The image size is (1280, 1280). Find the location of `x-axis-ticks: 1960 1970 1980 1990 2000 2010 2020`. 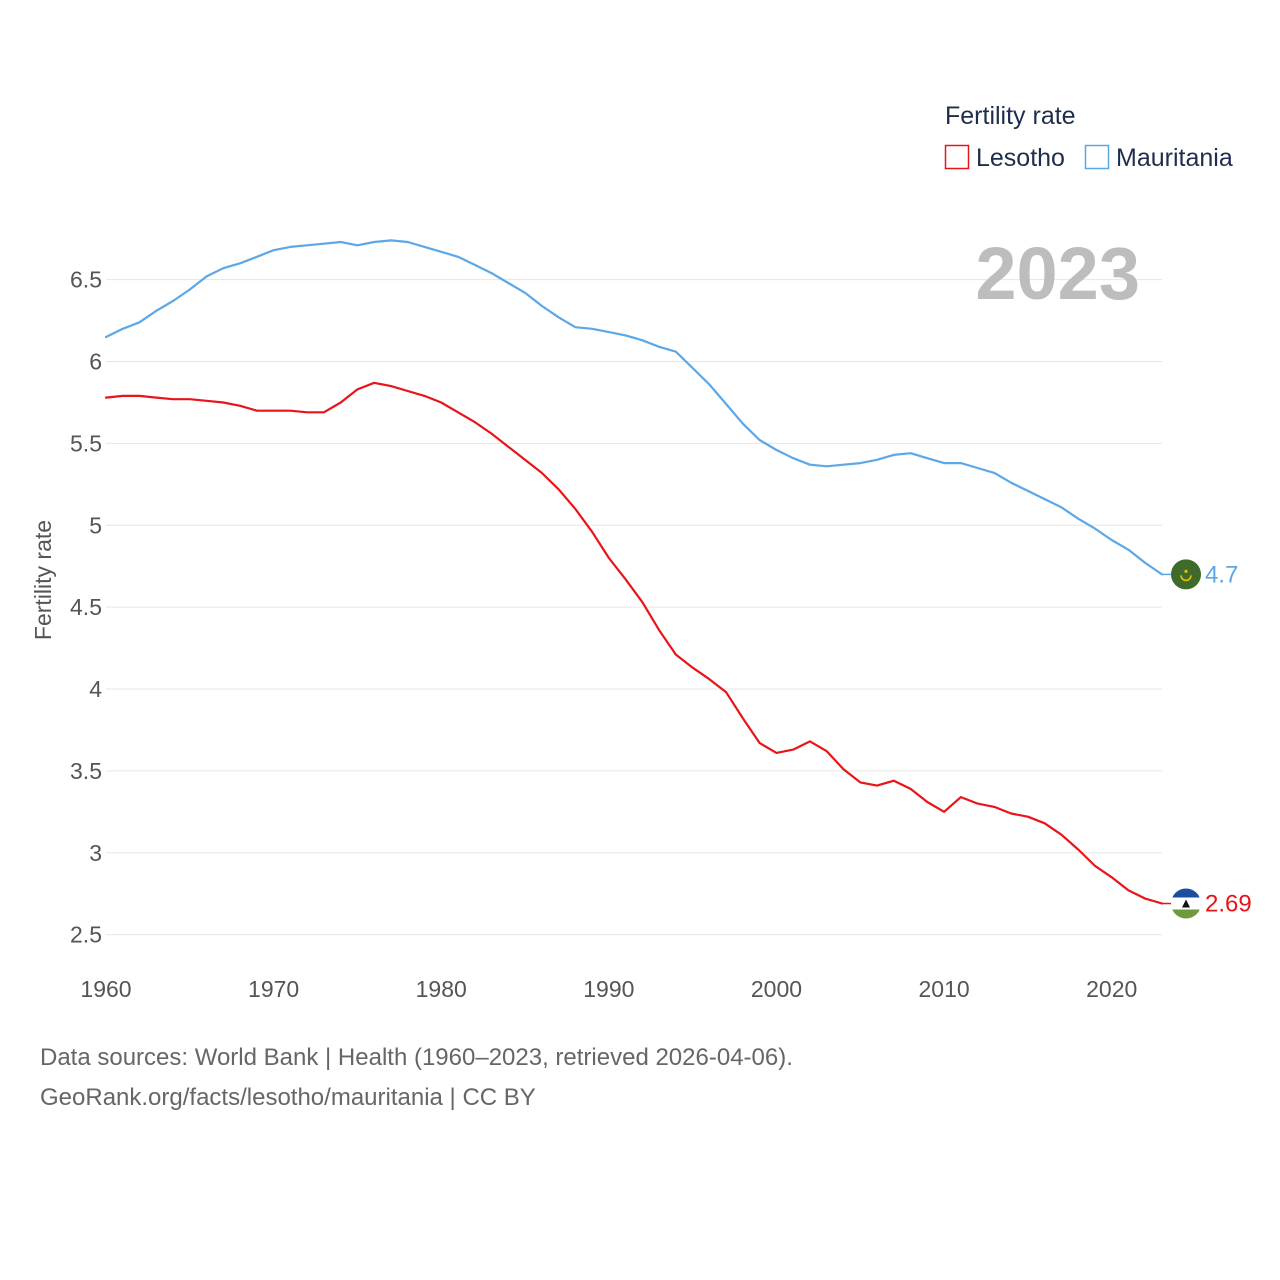

x-axis-ticks: 1960 1970 1980 1990 2000 2010 2020 is located at coordinates (608, 989).